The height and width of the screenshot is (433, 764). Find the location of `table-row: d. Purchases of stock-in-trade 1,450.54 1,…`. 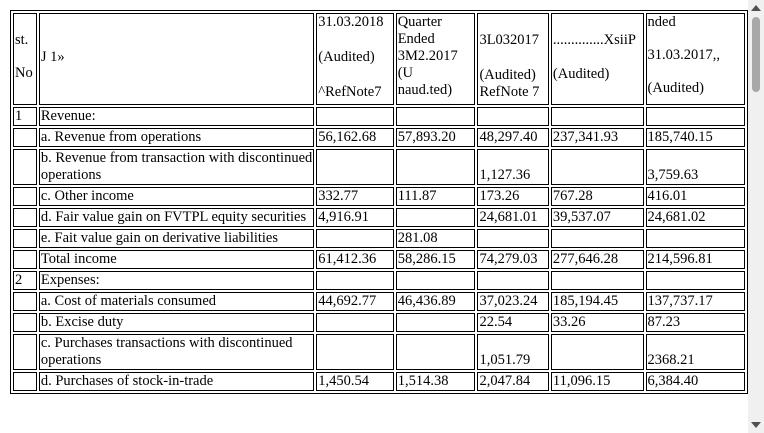

table-row: d. Purchases of stock-in-trade 1,450.54 1,… is located at coordinates (379, 381).